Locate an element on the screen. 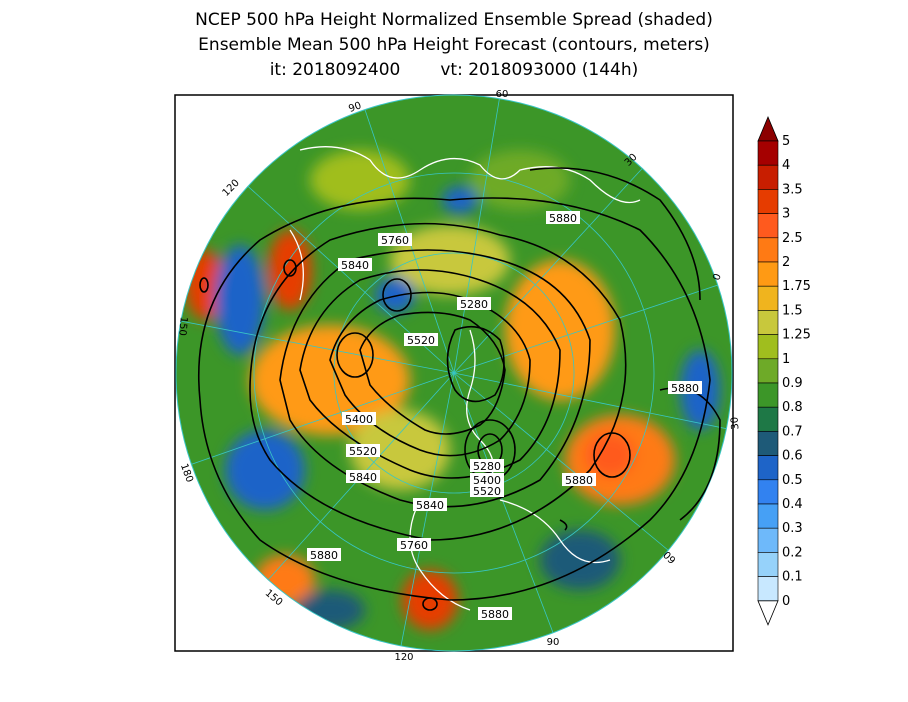 The image size is (908, 702). colorbar-label: 0.1 is located at coordinates (792, 577).